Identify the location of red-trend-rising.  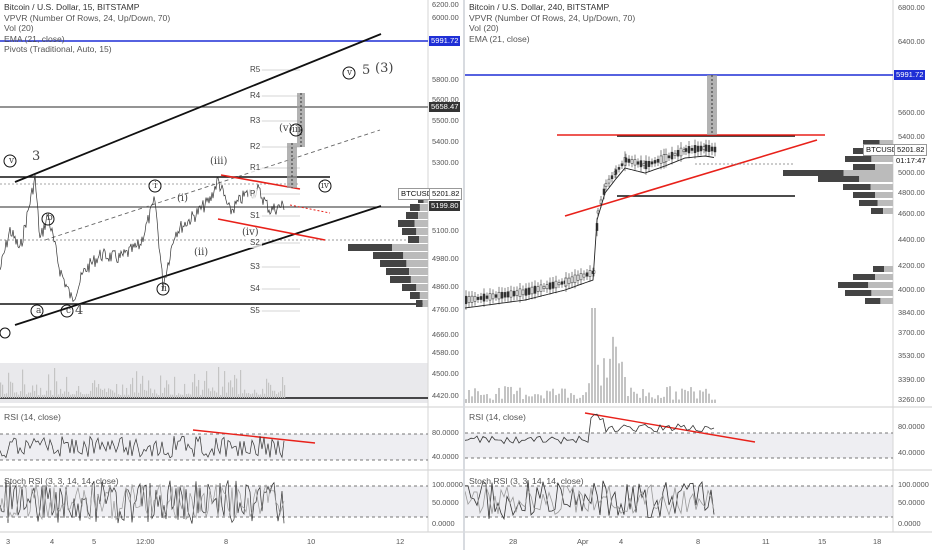
(691, 178).